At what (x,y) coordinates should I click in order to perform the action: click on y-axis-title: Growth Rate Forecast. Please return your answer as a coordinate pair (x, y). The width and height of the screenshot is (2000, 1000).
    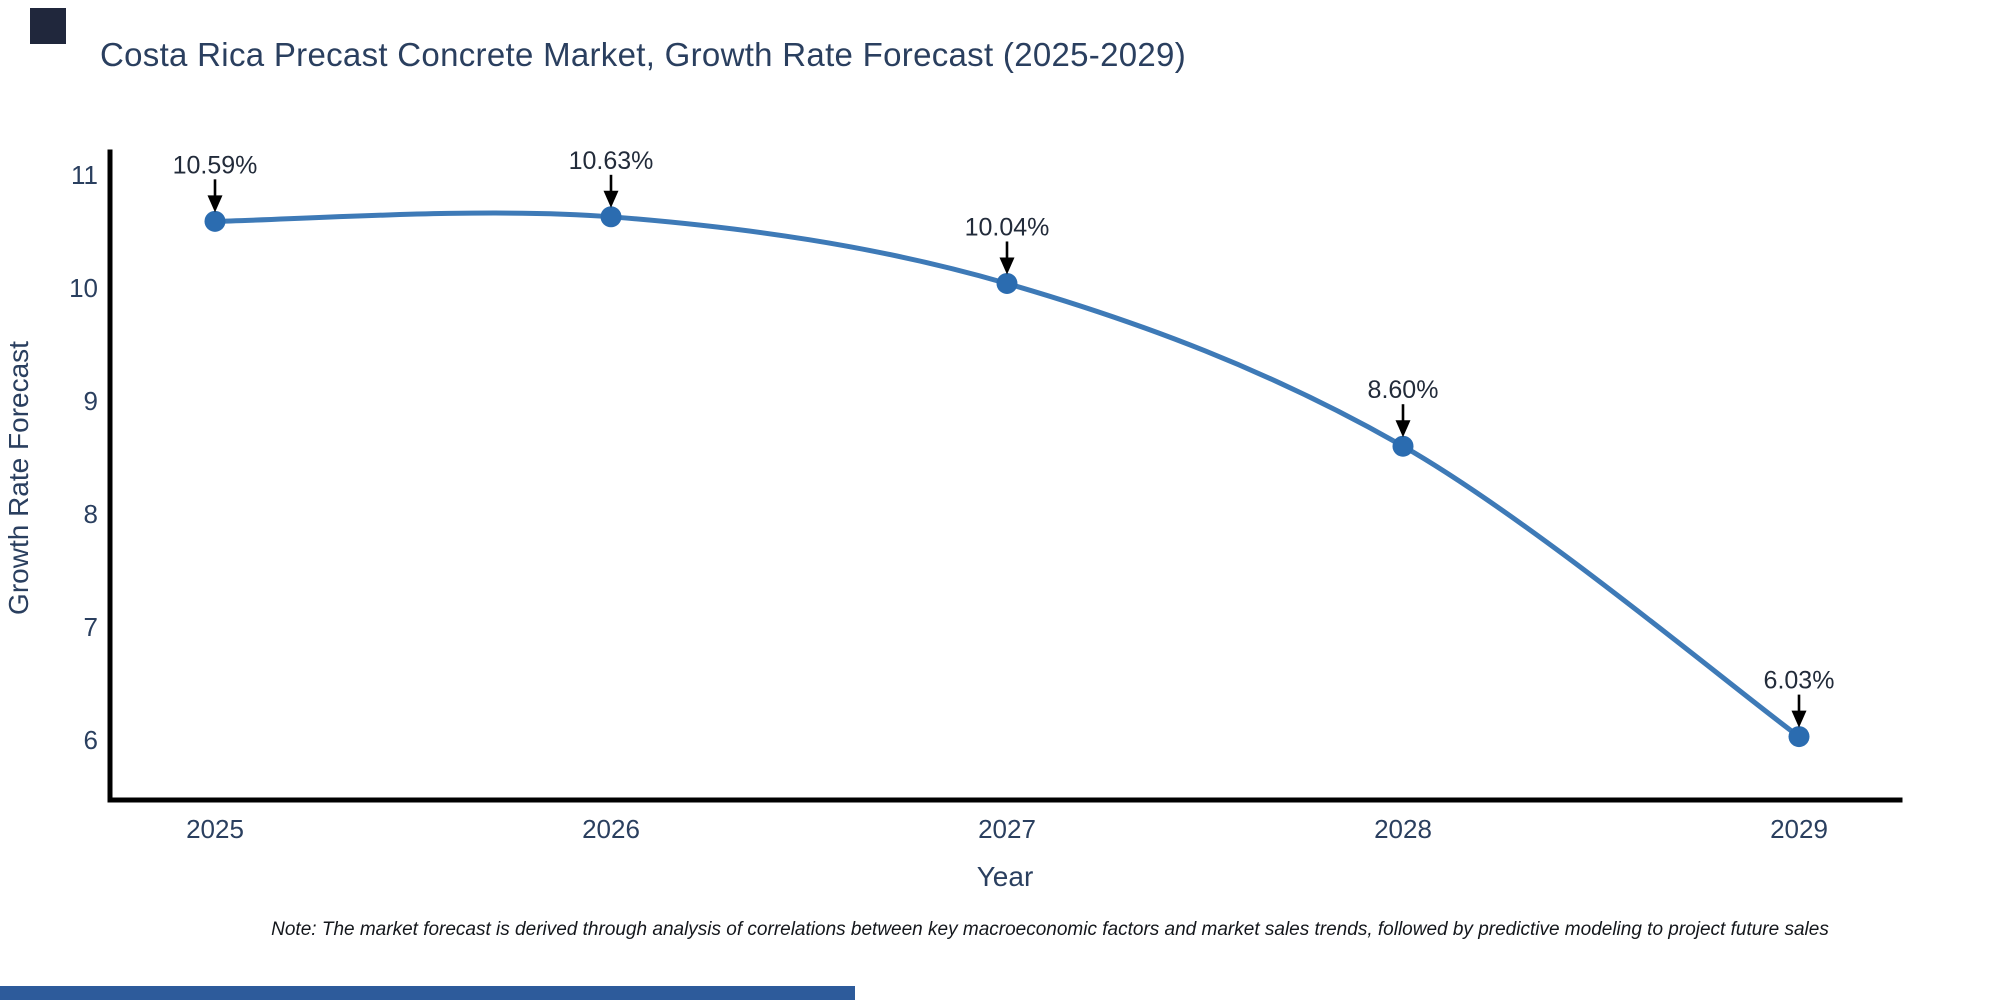
    Looking at the image, I should click on (18, 478).